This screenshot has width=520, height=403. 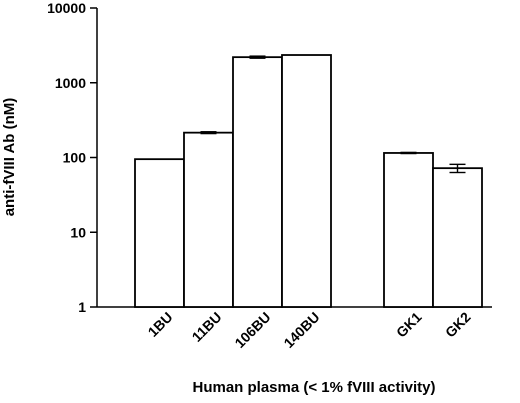 What do you see at coordinates (66, 8) in the screenshot?
I see `y-tick-label: 10000` at bounding box center [66, 8].